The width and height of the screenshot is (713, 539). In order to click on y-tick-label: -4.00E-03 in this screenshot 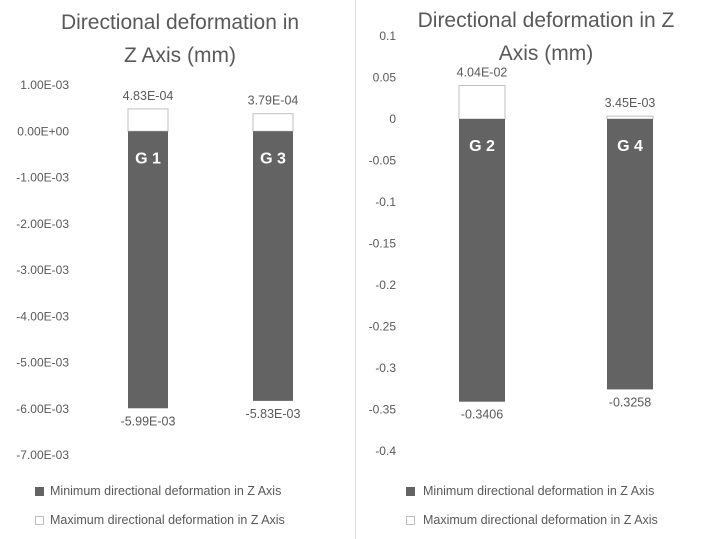, I will do `click(42, 316)`.